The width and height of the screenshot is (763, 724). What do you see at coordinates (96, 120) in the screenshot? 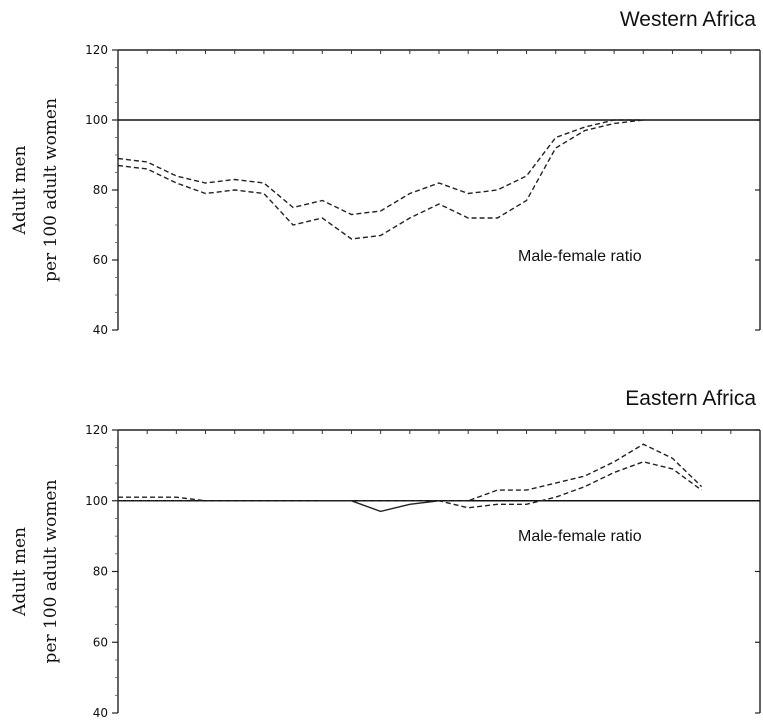
I see `western-y-tick-label: 100` at bounding box center [96, 120].